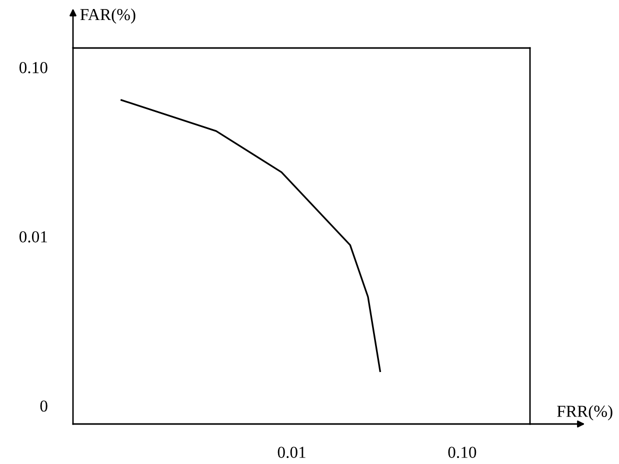 This screenshot has width=619, height=464. I want to click on y-axis-title: FAR(%), so click(108, 16).